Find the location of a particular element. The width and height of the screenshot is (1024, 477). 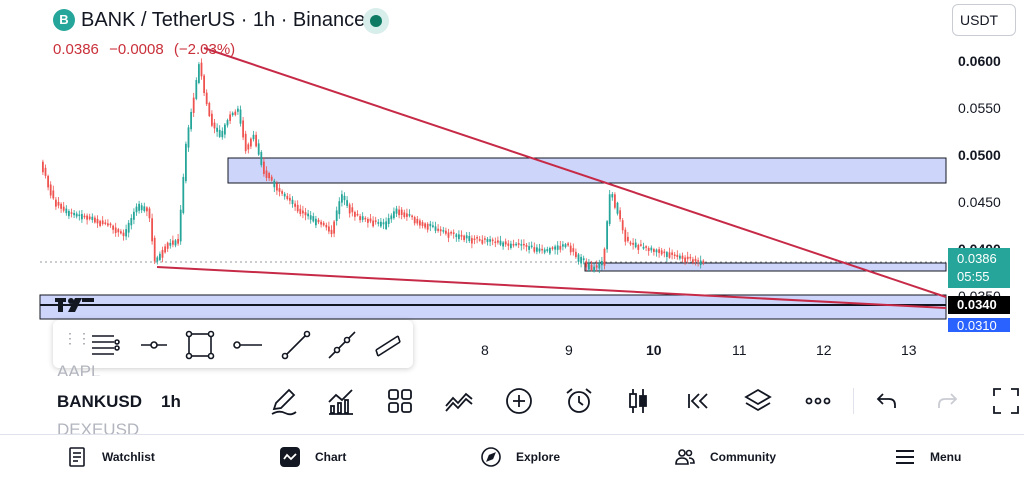

compare-icon is located at coordinates (459, 401).